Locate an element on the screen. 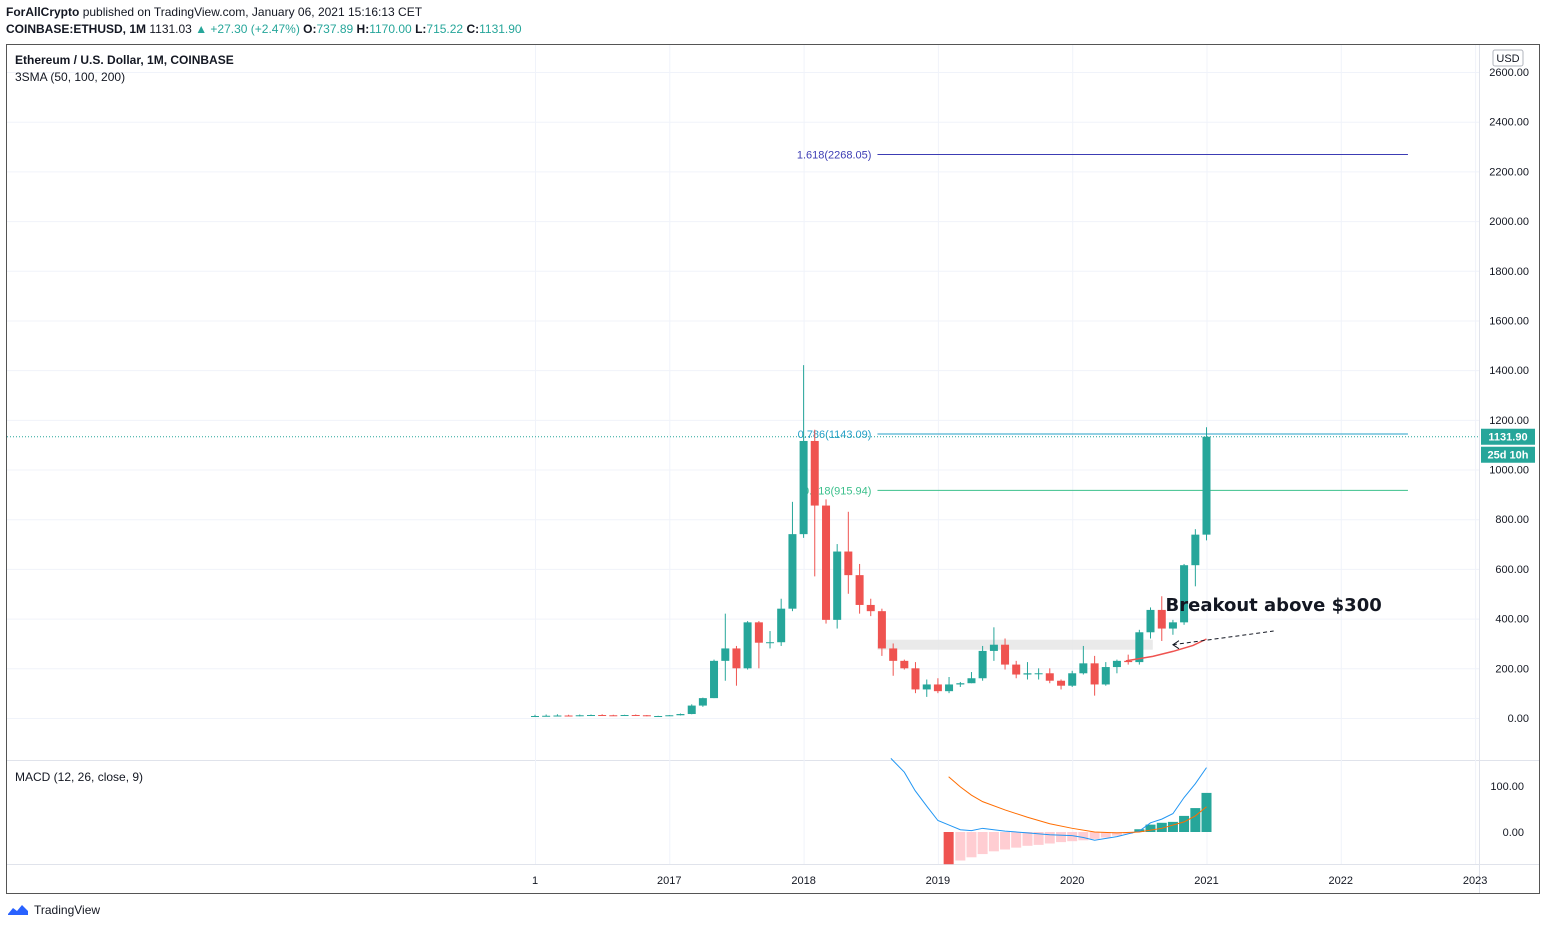 This screenshot has width=1546, height=930. breakout-annotation: Breakout above $300 is located at coordinates (1274, 605).